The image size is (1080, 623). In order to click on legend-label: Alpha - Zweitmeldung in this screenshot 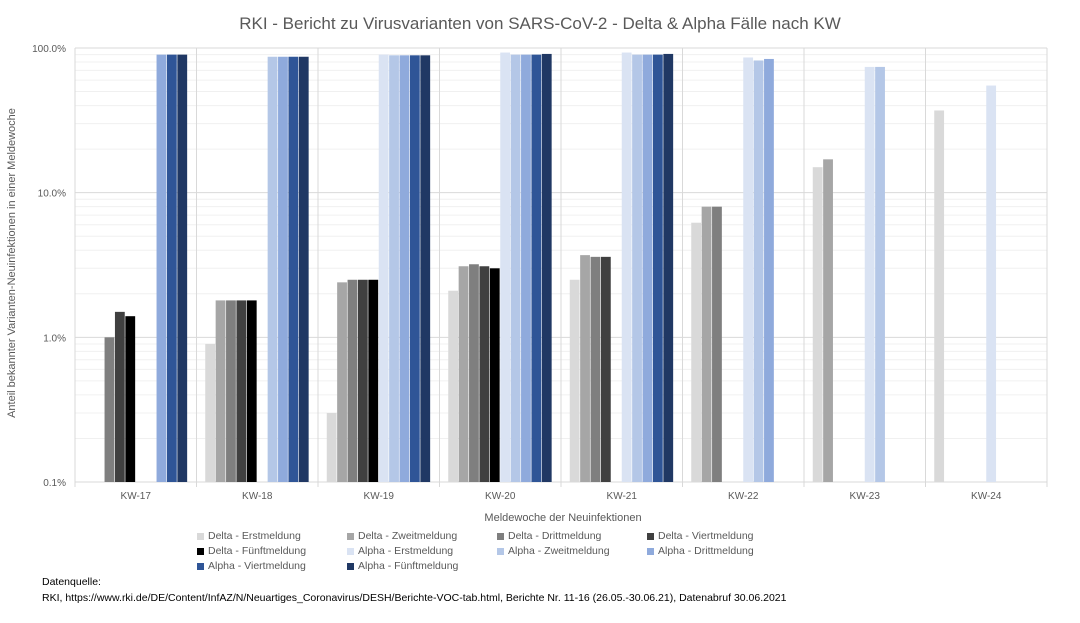, I will do `click(559, 551)`.